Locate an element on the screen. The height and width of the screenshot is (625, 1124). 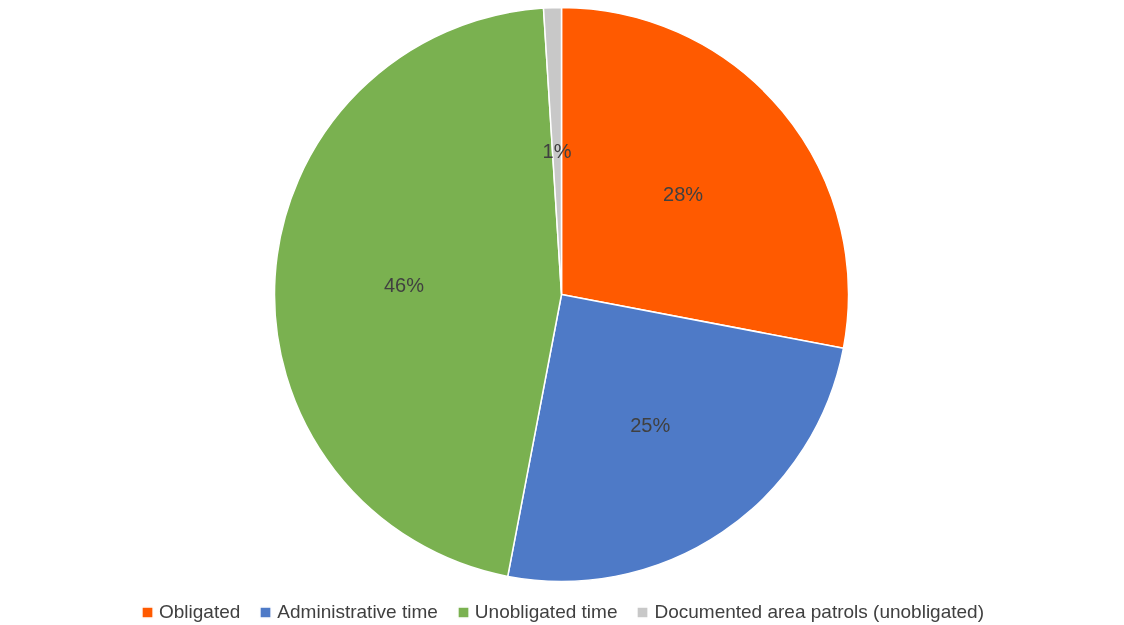
data-label: 46% is located at coordinates (404, 284).